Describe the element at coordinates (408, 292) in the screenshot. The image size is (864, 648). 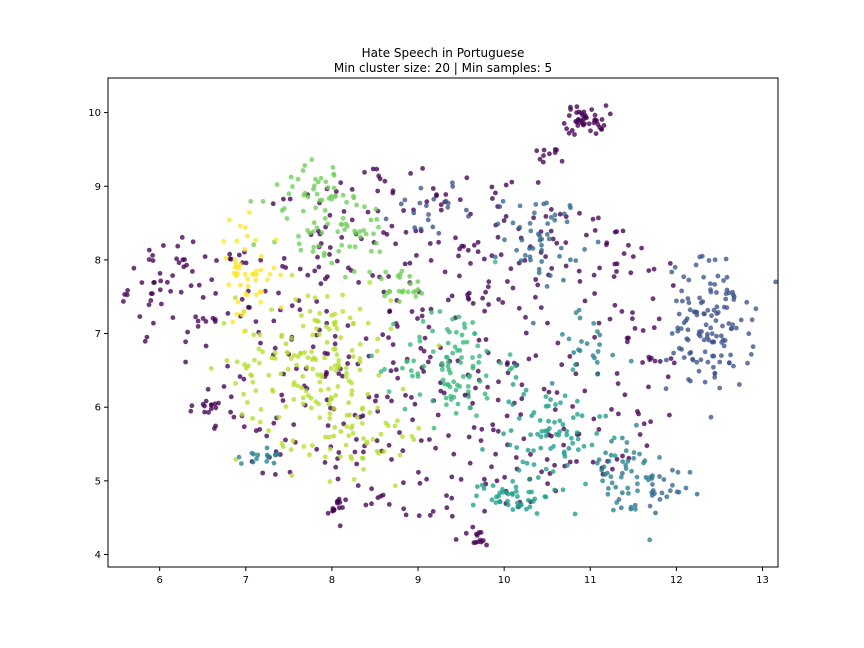
I see `cluster-18-point` at that location.